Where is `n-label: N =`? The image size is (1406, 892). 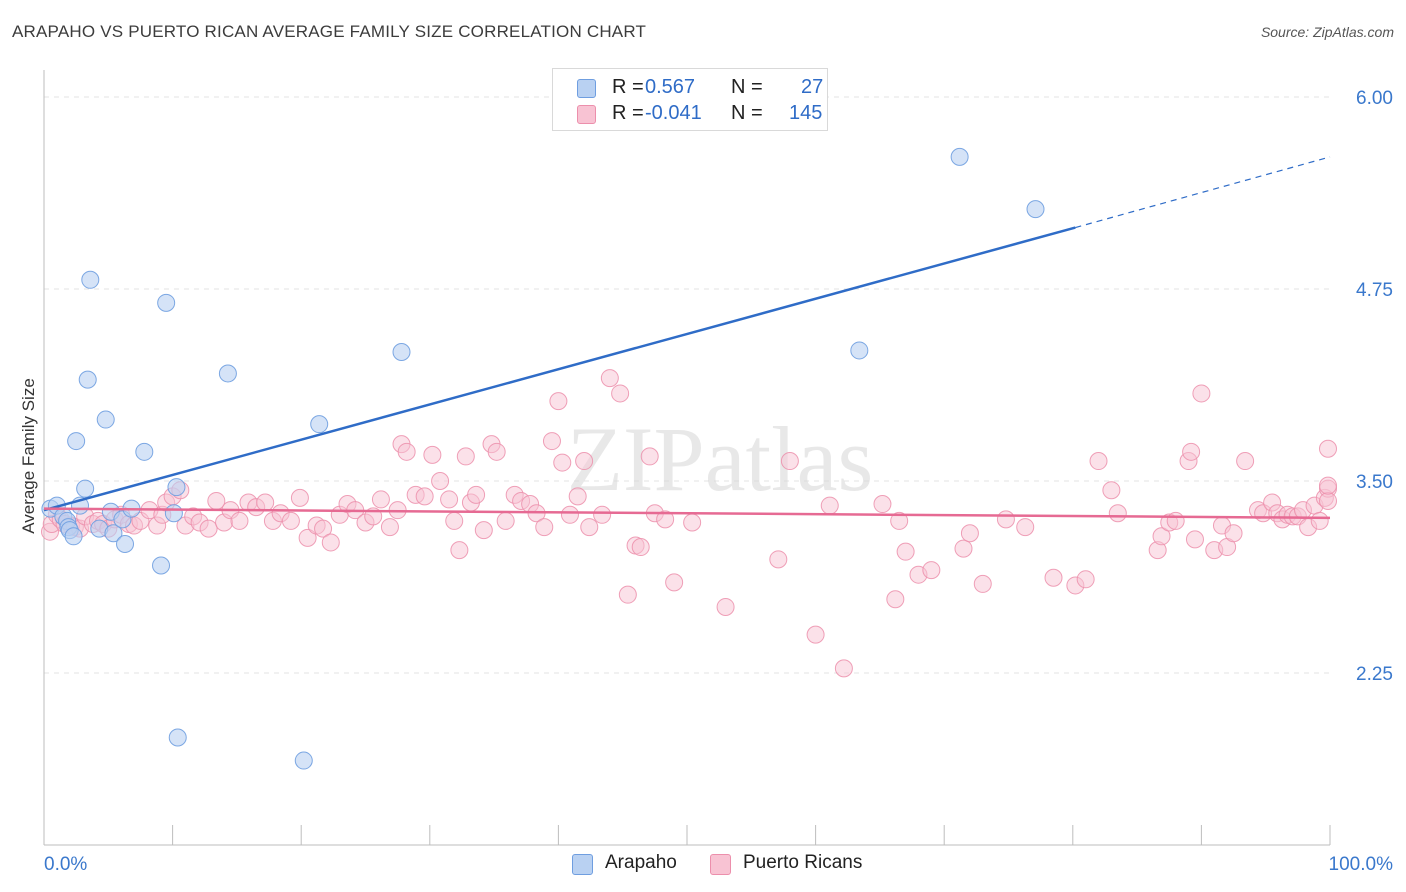 n-label: N = is located at coordinates (747, 87).